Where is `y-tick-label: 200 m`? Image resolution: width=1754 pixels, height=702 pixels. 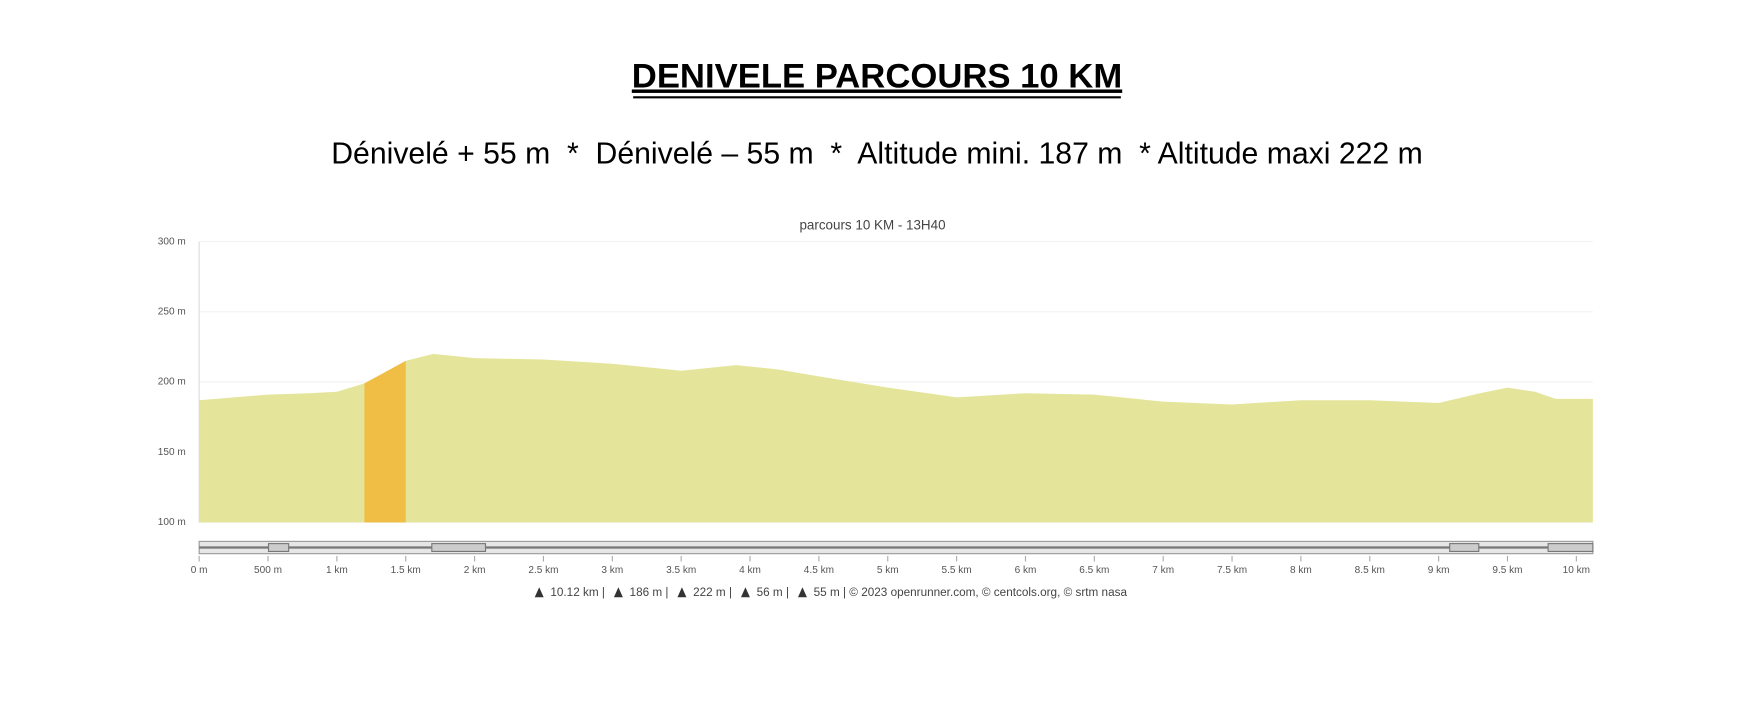 y-tick-label: 200 m is located at coordinates (172, 382).